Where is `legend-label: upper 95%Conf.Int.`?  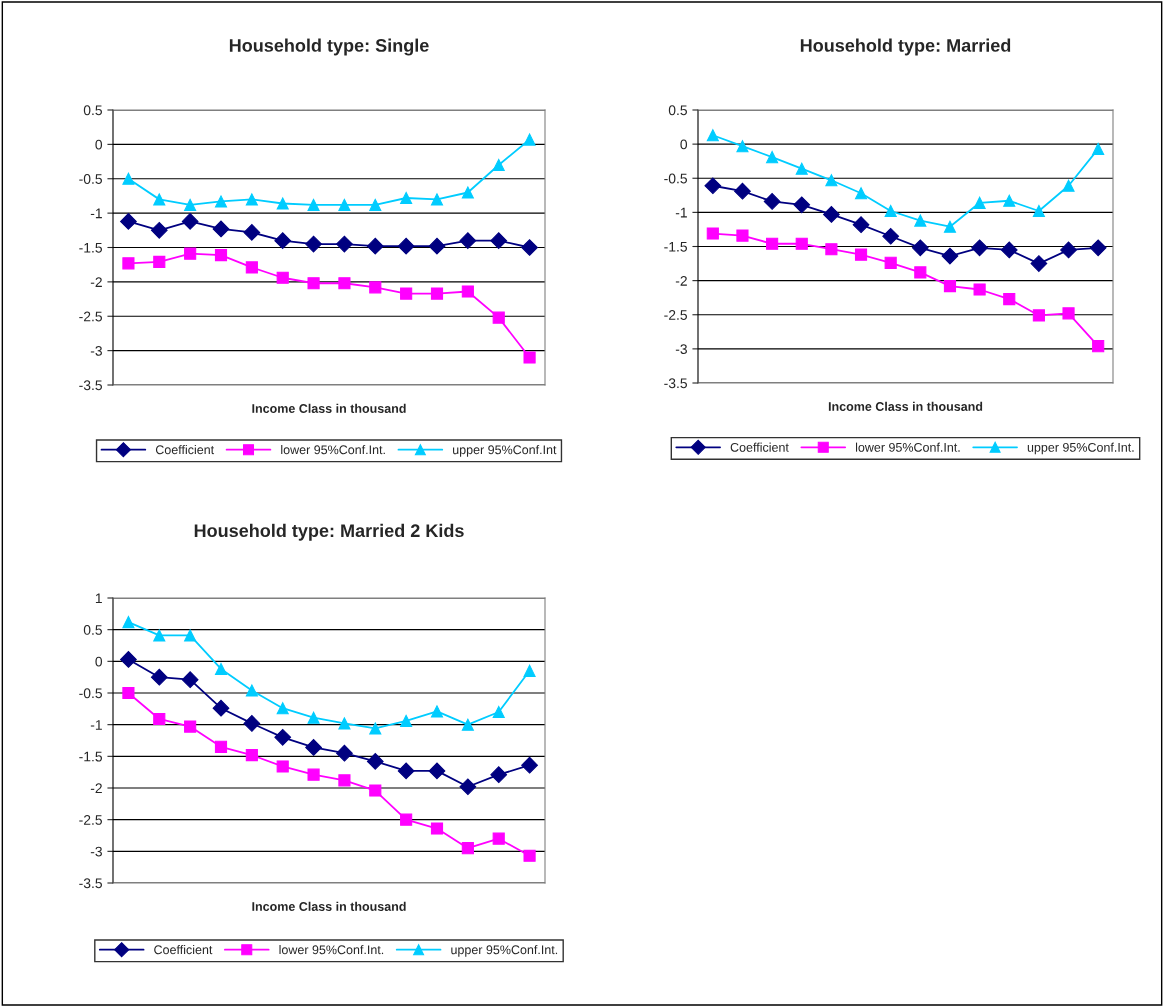
legend-label: upper 95%Conf.Int. is located at coordinates (1080, 448).